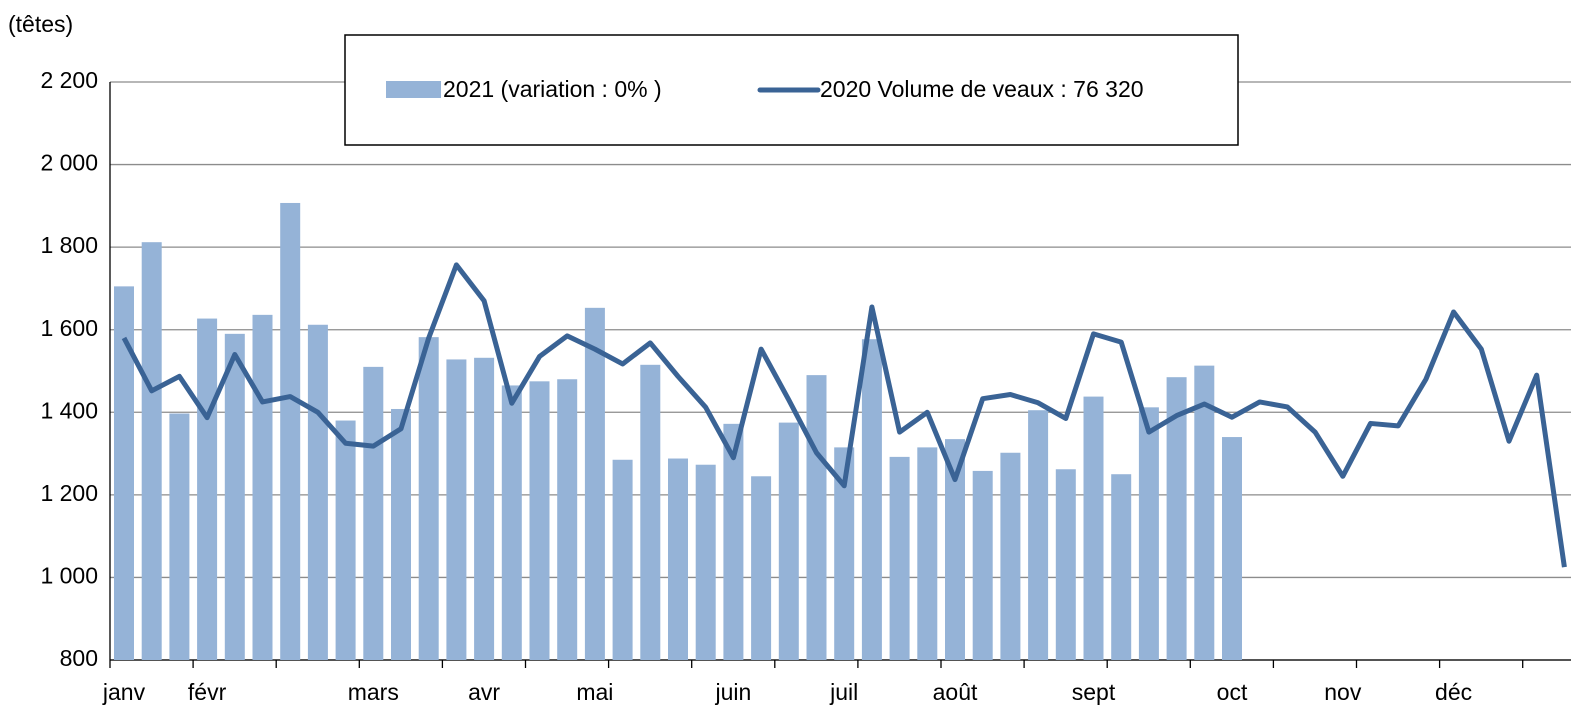  I want to click on x-tick-label: mars, so click(373, 692).